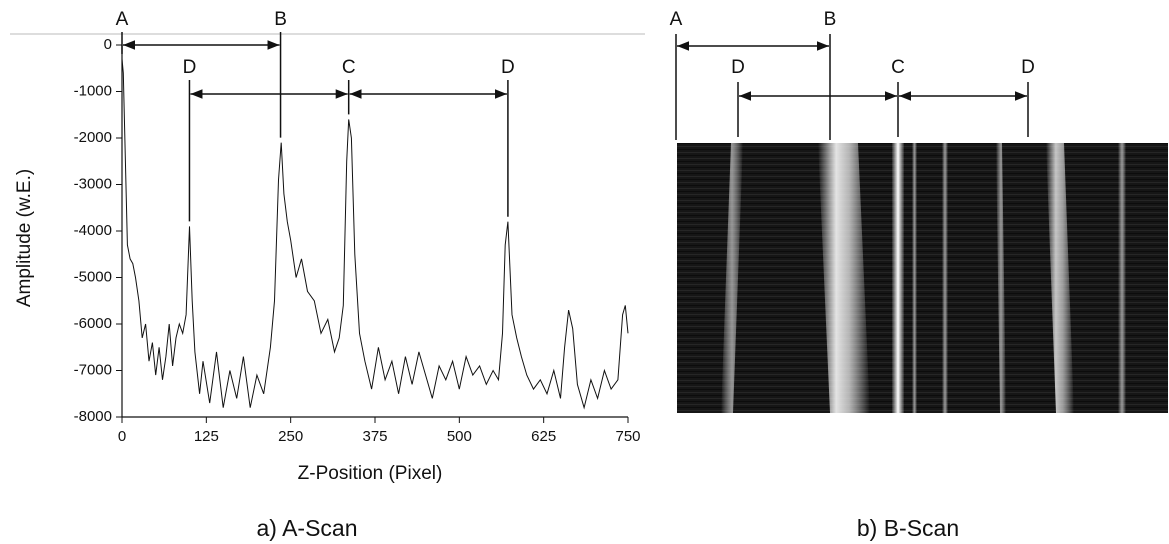  I want to click on x-tick-label: 375, so click(374, 436).